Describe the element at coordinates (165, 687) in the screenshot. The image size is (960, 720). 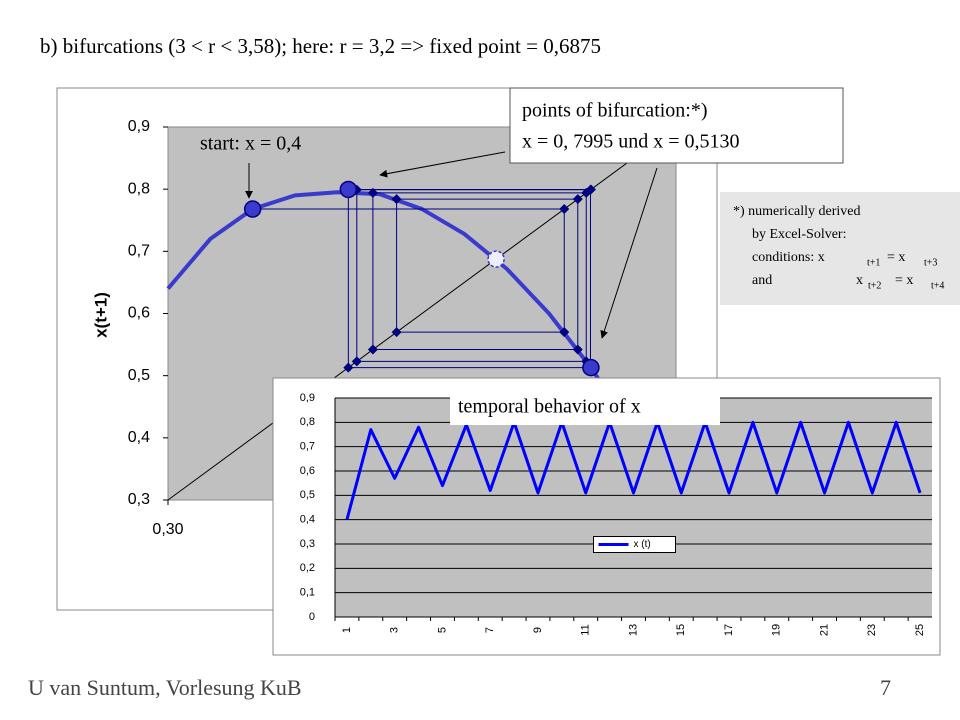
I see `footer-author: U van Suntum, Vorlesung KuB` at that location.